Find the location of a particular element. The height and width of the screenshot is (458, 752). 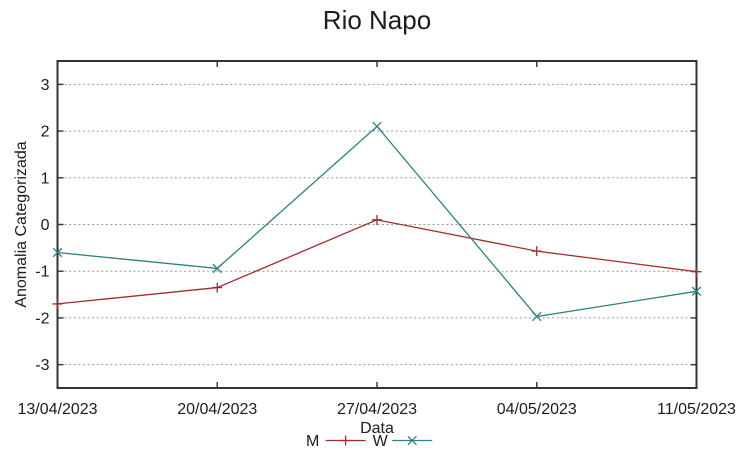

x-tick-label: 20/04/2023 is located at coordinates (217, 409).